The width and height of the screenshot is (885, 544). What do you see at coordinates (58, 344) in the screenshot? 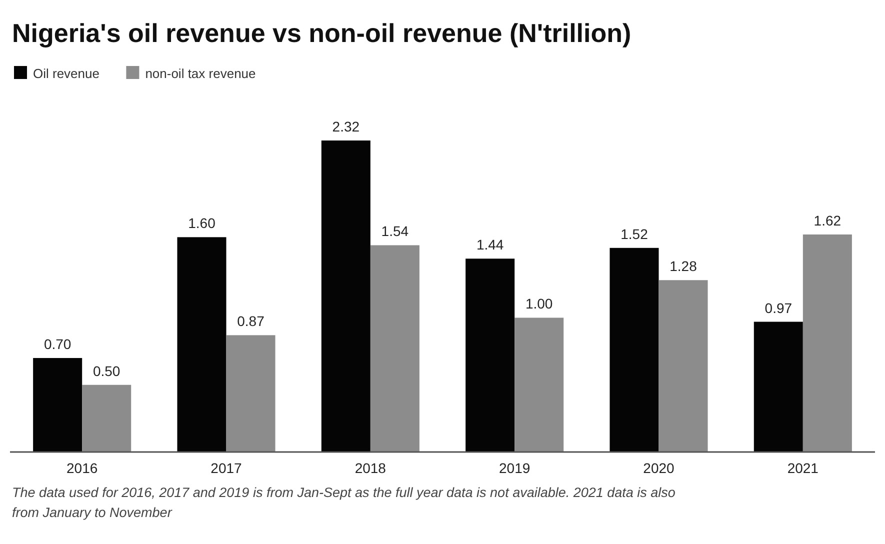
I see `data-label: 0.70` at bounding box center [58, 344].